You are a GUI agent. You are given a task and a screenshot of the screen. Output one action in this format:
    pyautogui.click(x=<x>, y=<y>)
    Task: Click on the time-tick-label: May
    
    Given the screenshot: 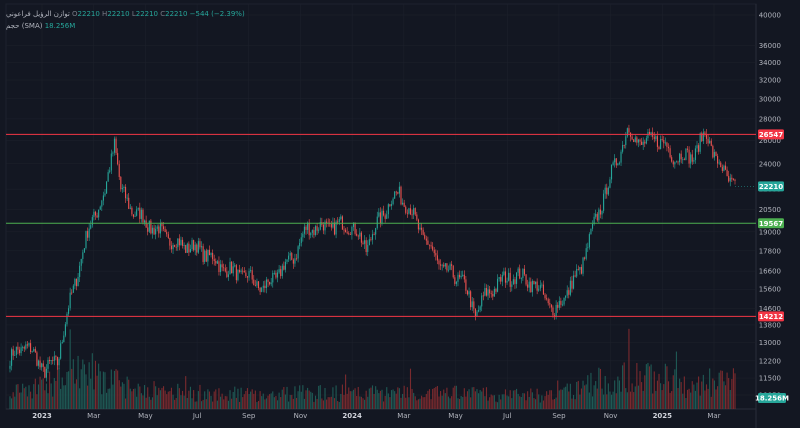 What is the action you would take?
    pyautogui.click(x=455, y=416)
    